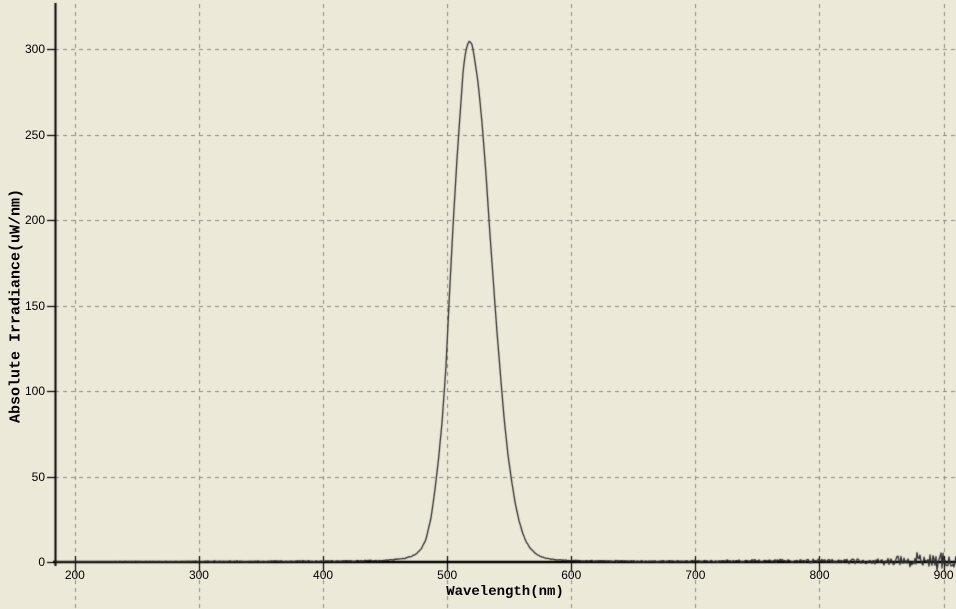 Image resolution: width=956 pixels, height=609 pixels. I want to click on x-tick-label: 700, so click(695, 575).